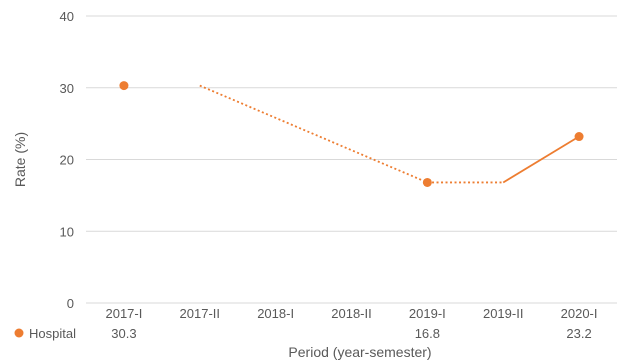 Image resolution: width=621 pixels, height=362 pixels. I want to click on x-axis-title: Period (year-semester), so click(359, 352).